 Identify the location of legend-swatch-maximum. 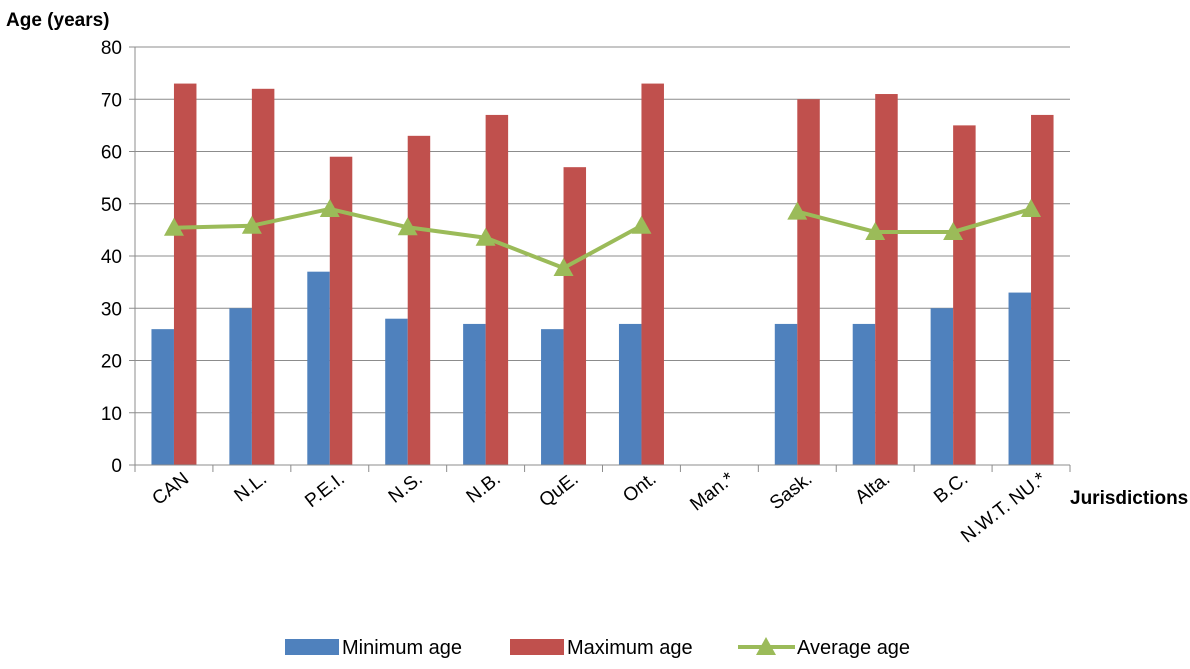
(537, 647).